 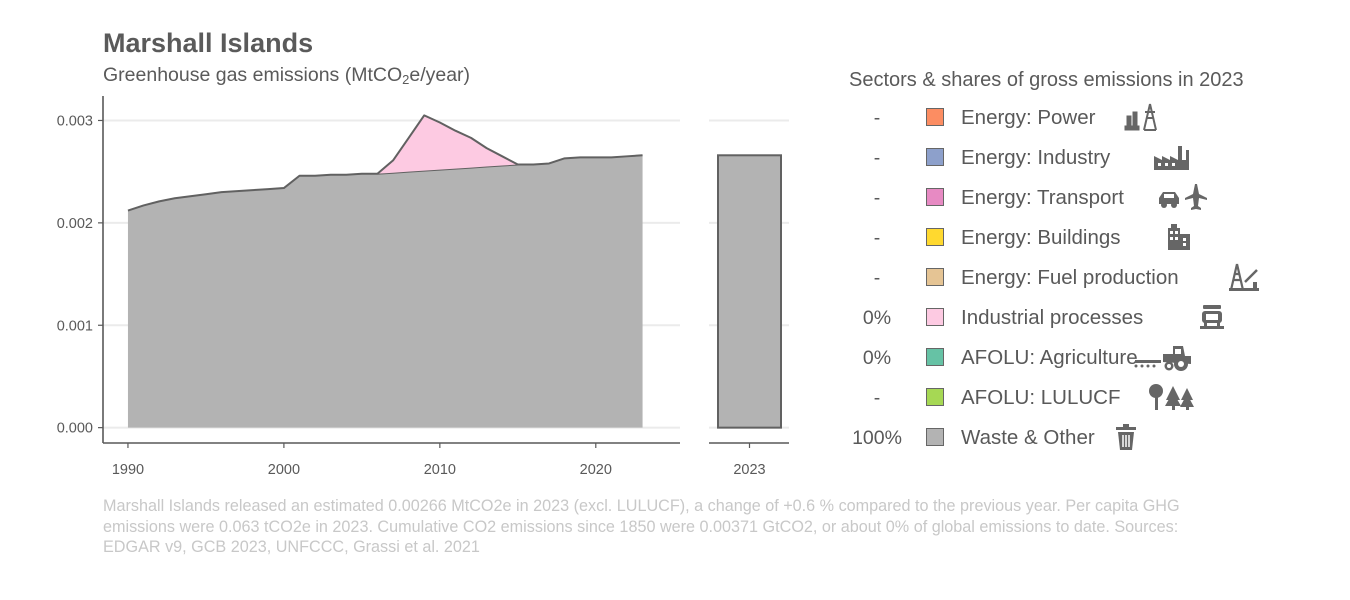 I want to click on legend-item-energy-fuel-production: - Energy: Fuel production, so click(x=1075, y=280).